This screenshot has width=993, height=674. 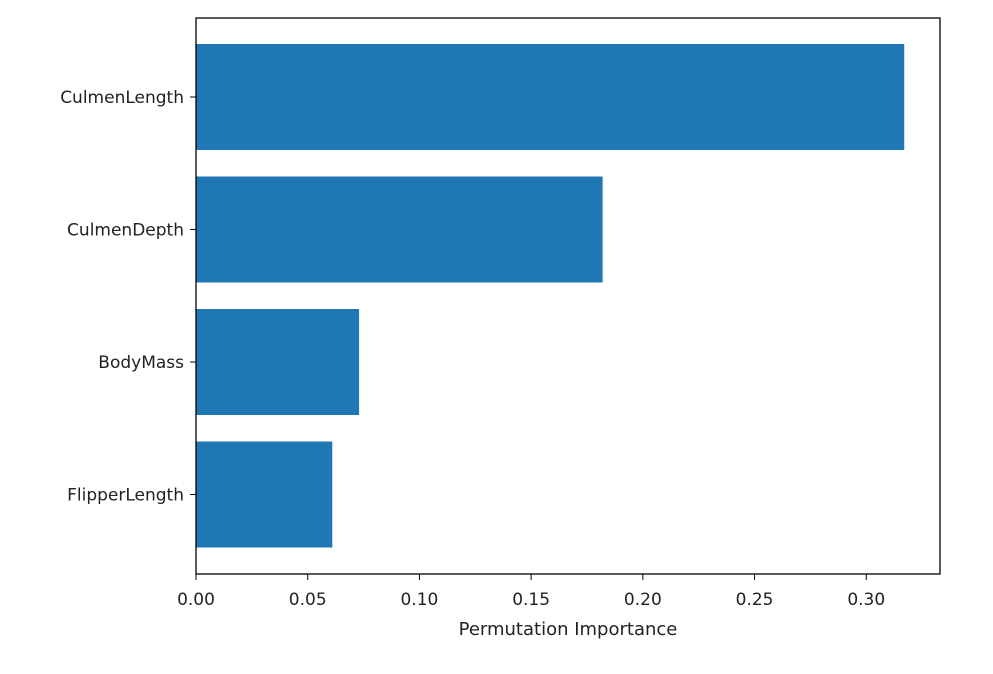 What do you see at coordinates (125, 231) in the screenshot?
I see `y-tick-label: CulmenDepth` at bounding box center [125, 231].